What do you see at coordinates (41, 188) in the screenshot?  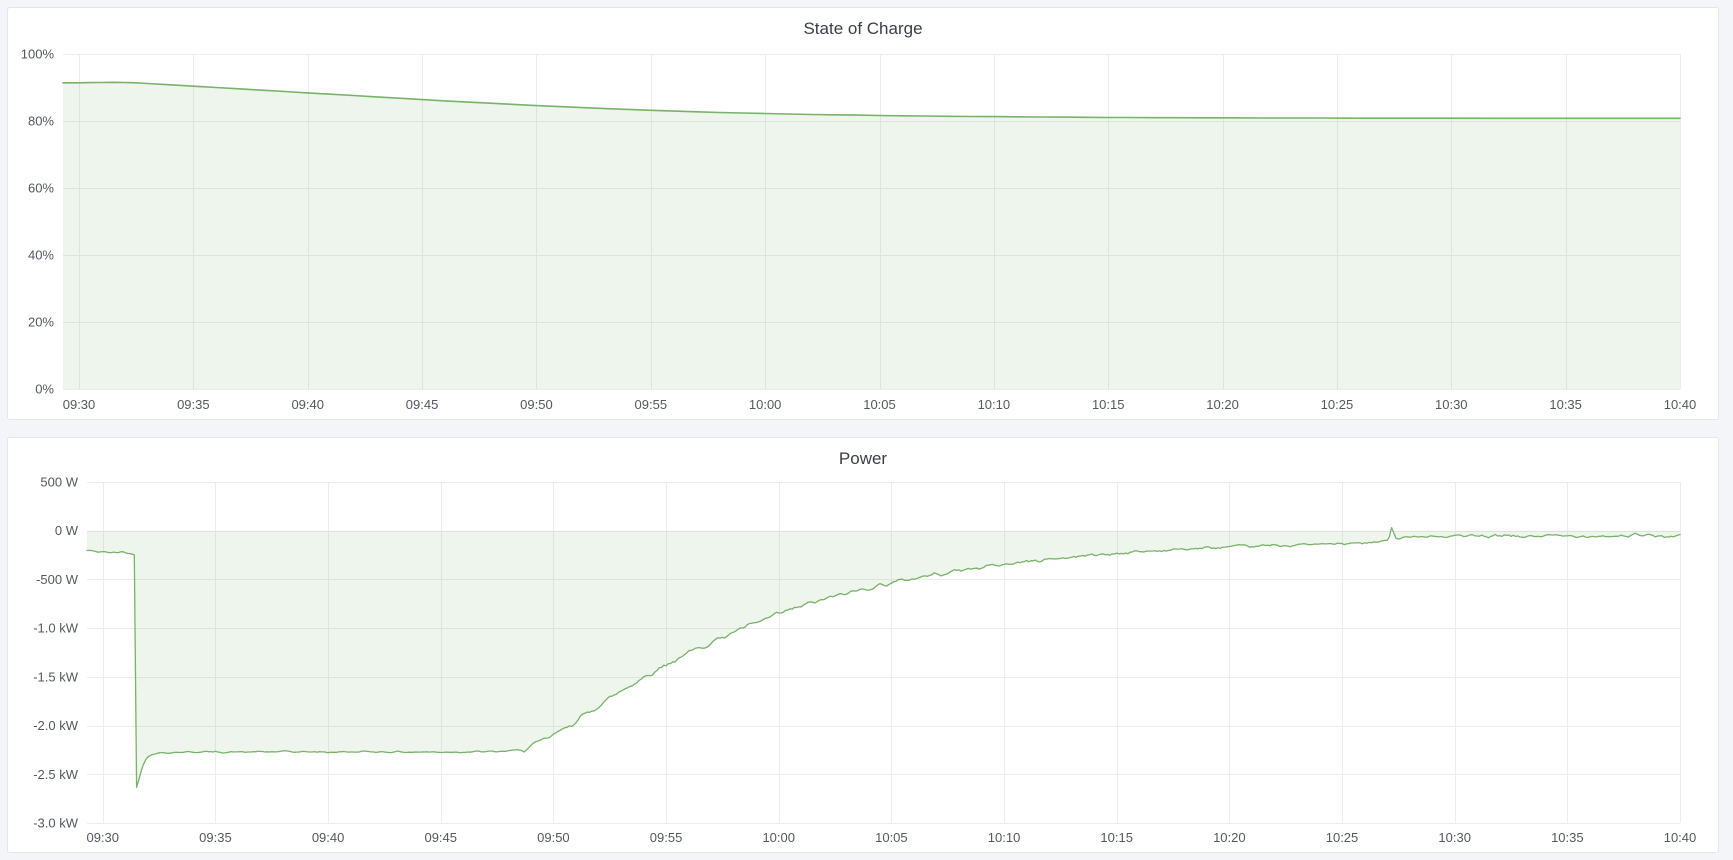 I see `y-tick-label: 60%` at bounding box center [41, 188].